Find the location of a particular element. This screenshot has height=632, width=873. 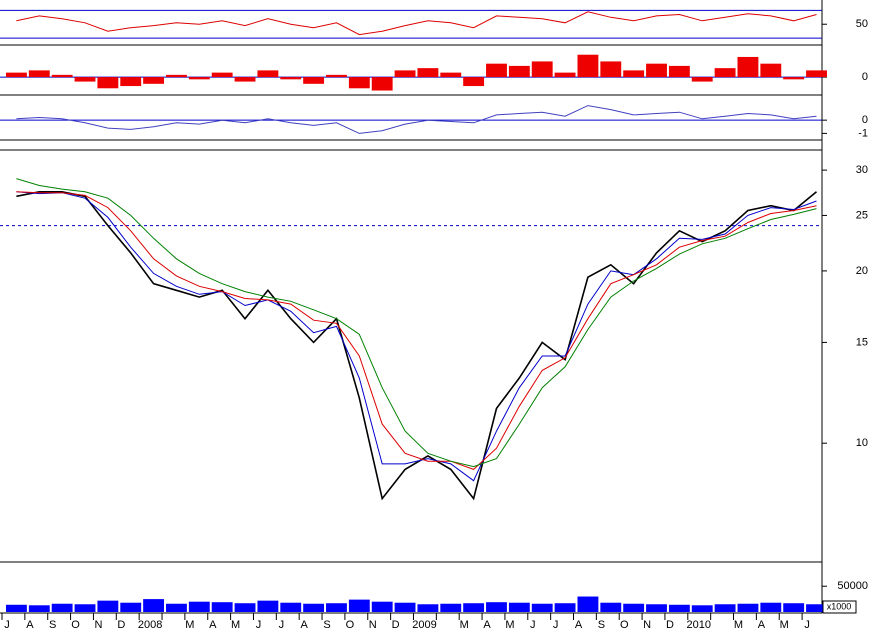

x-tick-label: 2008 is located at coordinates (150, 625).